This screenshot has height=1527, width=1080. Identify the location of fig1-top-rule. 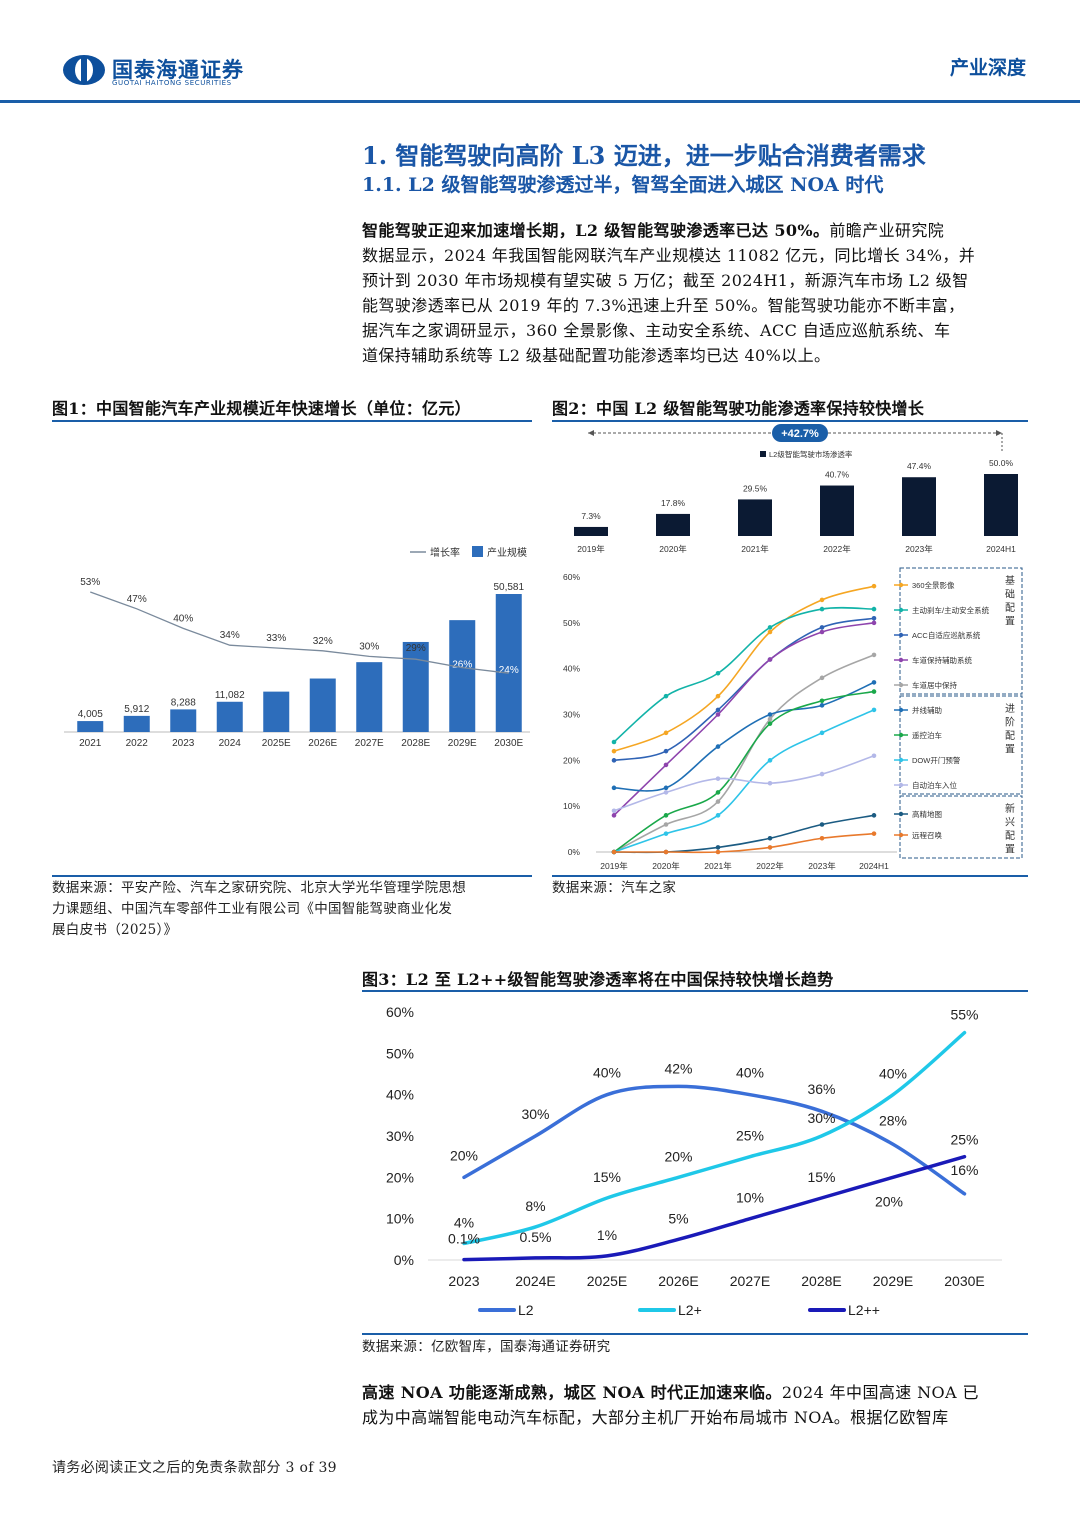
(292, 421).